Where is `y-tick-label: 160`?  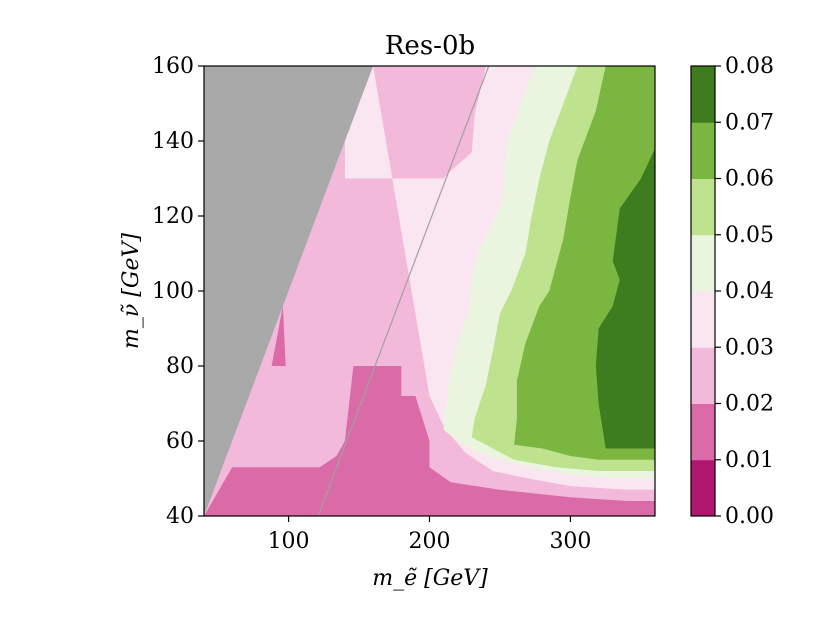 y-tick-label: 160 is located at coordinates (173, 66).